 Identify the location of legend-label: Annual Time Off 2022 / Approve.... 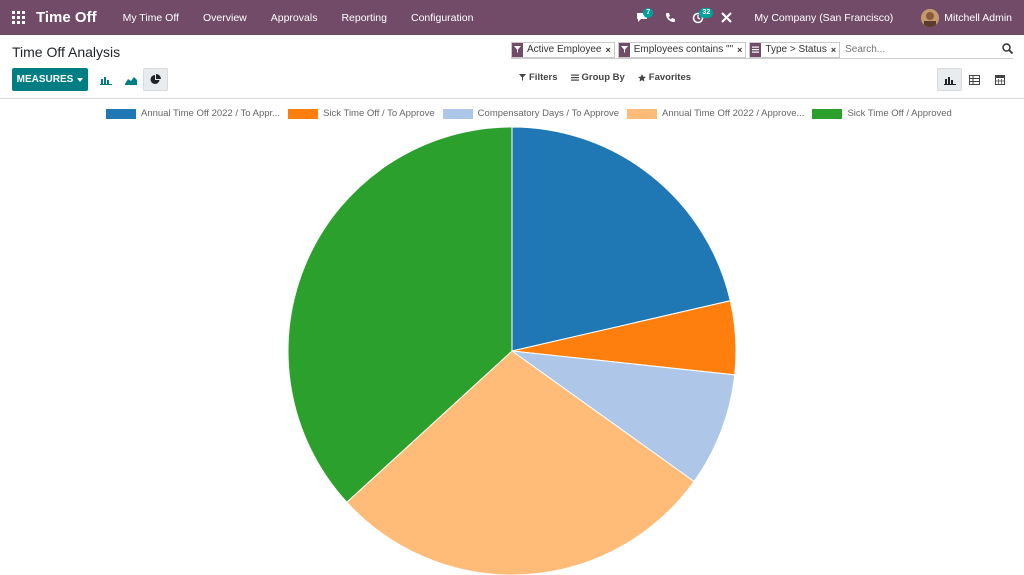
(733, 113).